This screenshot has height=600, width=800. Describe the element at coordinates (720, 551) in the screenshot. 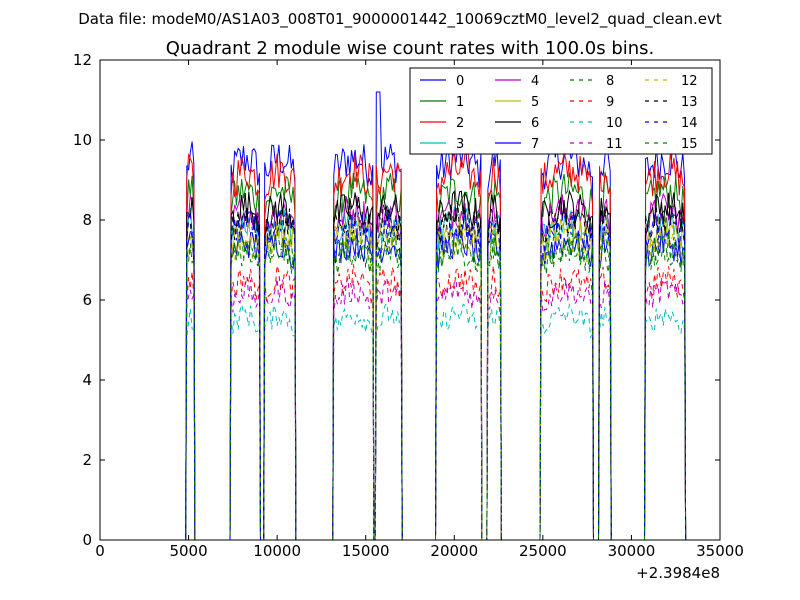

I see `x-tick-label: 35000` at that location.